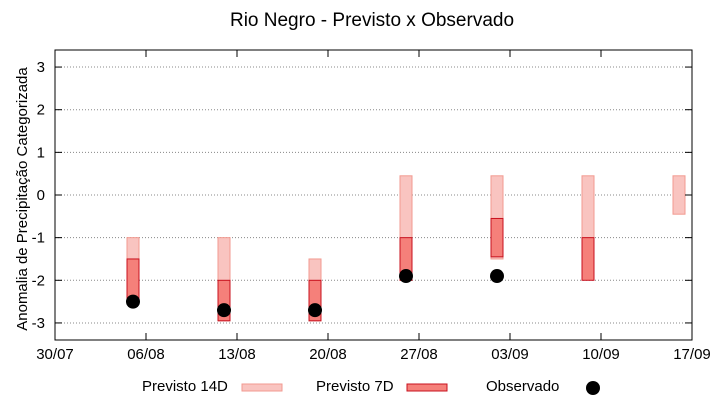 The width and height of the screenshot is (720, 405). Describe the element at coordinates (315, 293) in the screenshot. I see `series-observado` at that location.